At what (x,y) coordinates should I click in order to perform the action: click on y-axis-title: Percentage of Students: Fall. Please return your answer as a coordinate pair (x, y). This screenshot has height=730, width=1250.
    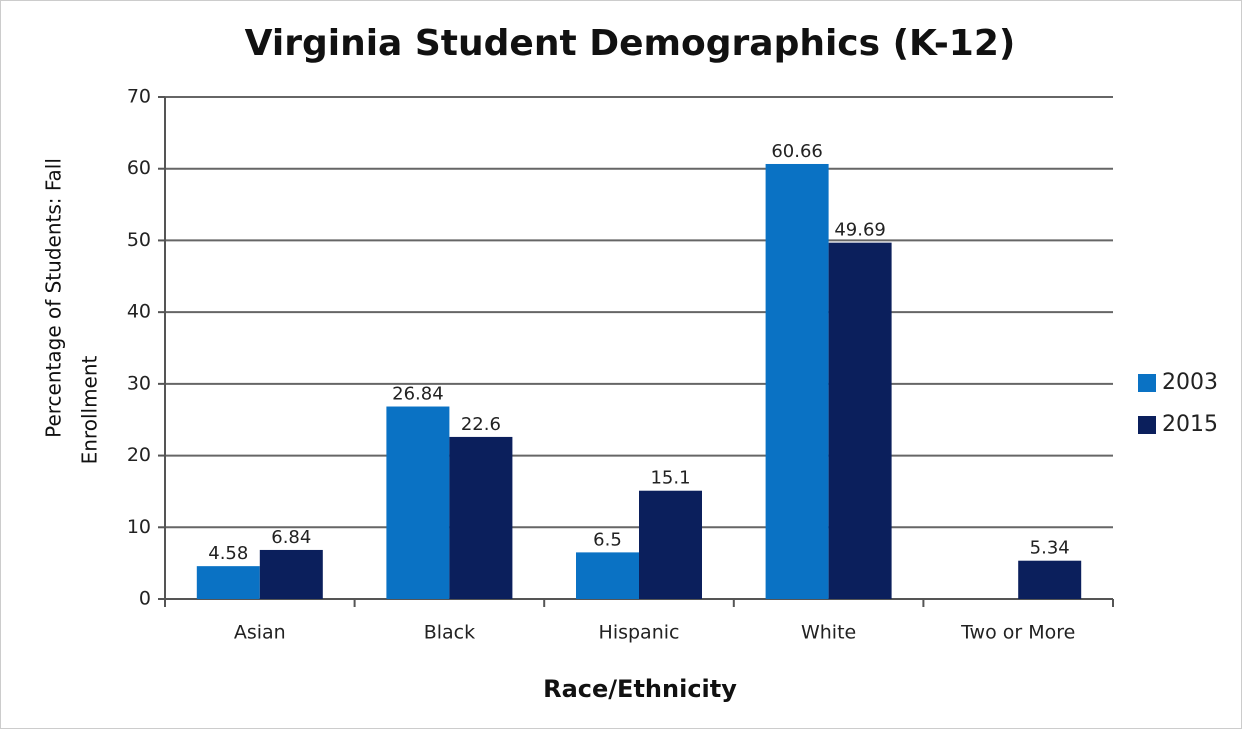
    Looking at the image, I should click on (54, 298).